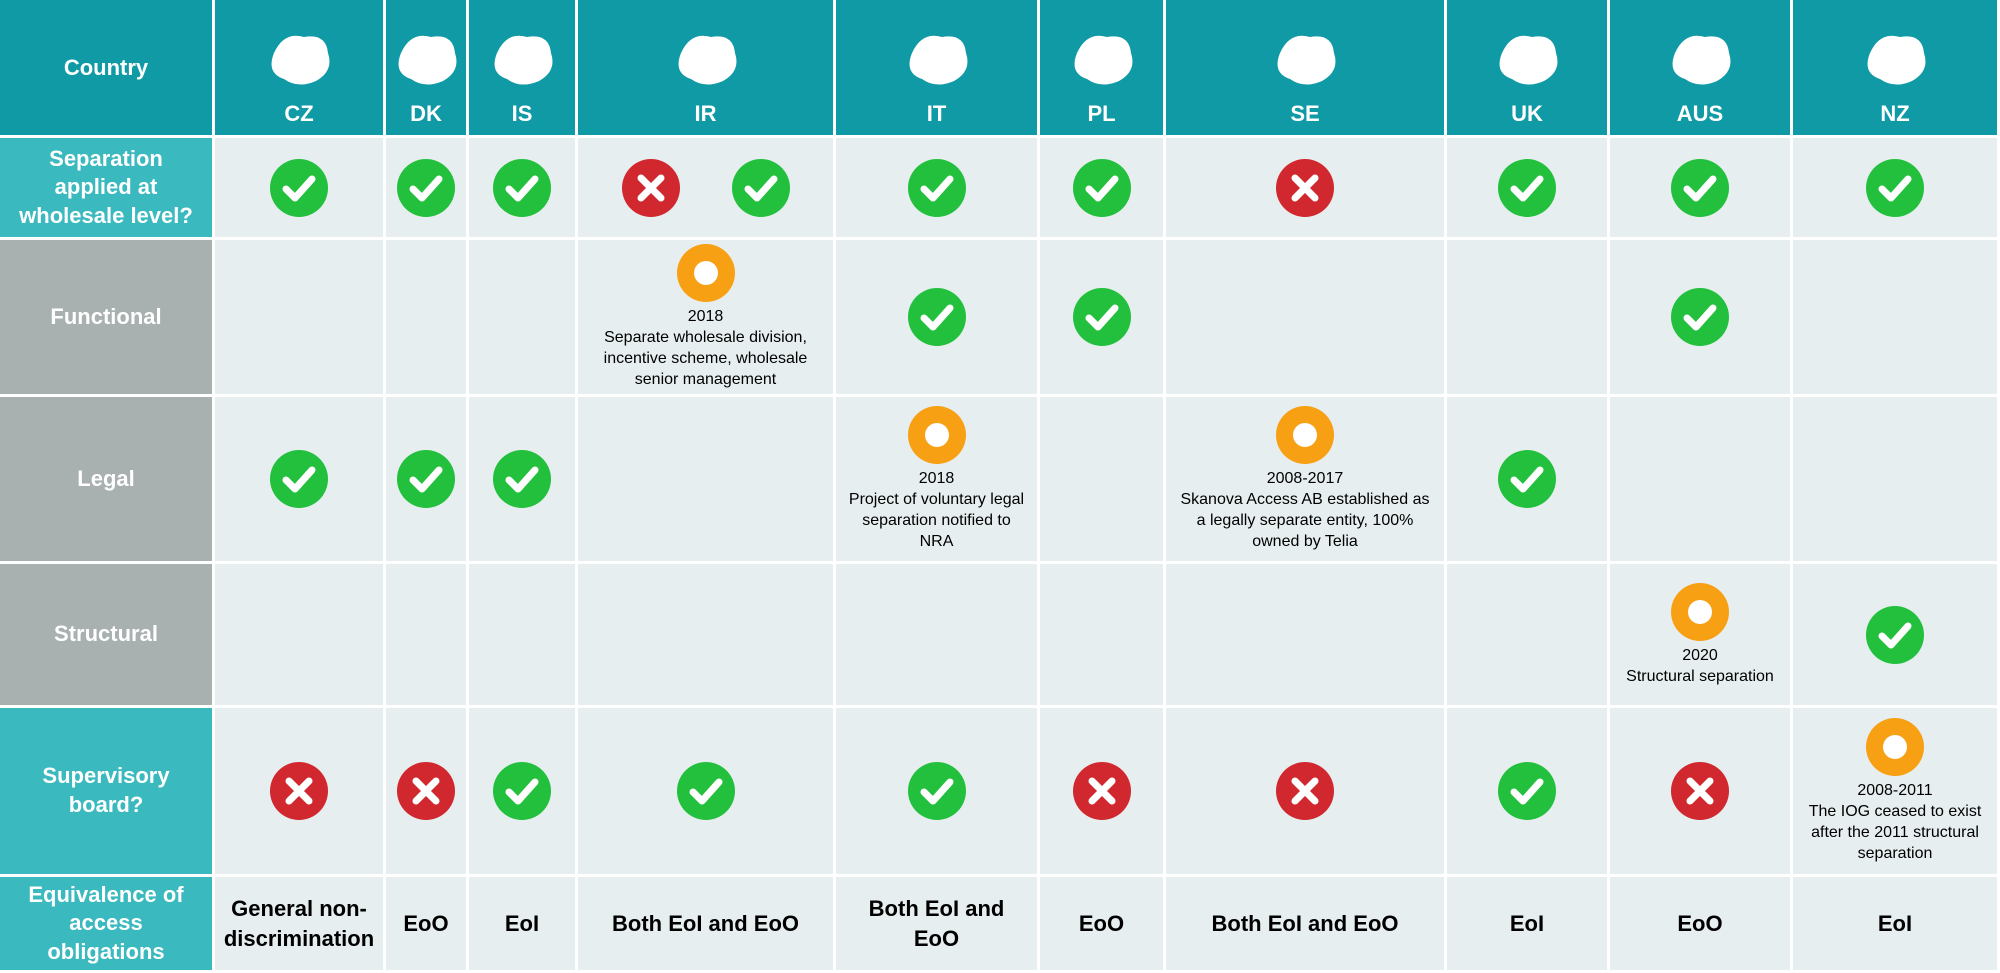 Image resolution: width=2000 pixels, height=973 pixels. I want to click on country-header: UK, so click(1528, 69).